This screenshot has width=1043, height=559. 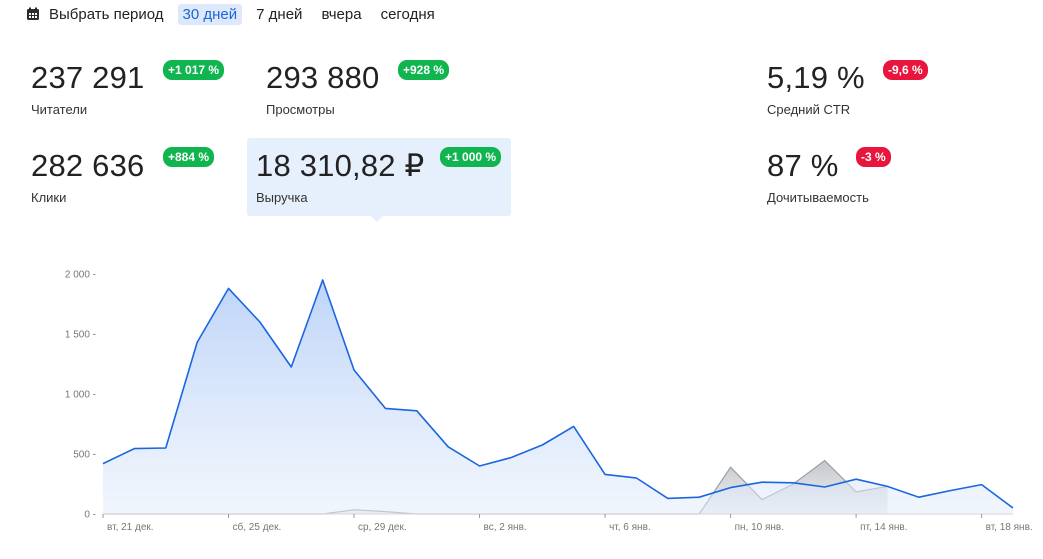 I want to click on metric-clicks: 282 636 Клики, so click(x=87, y=176).